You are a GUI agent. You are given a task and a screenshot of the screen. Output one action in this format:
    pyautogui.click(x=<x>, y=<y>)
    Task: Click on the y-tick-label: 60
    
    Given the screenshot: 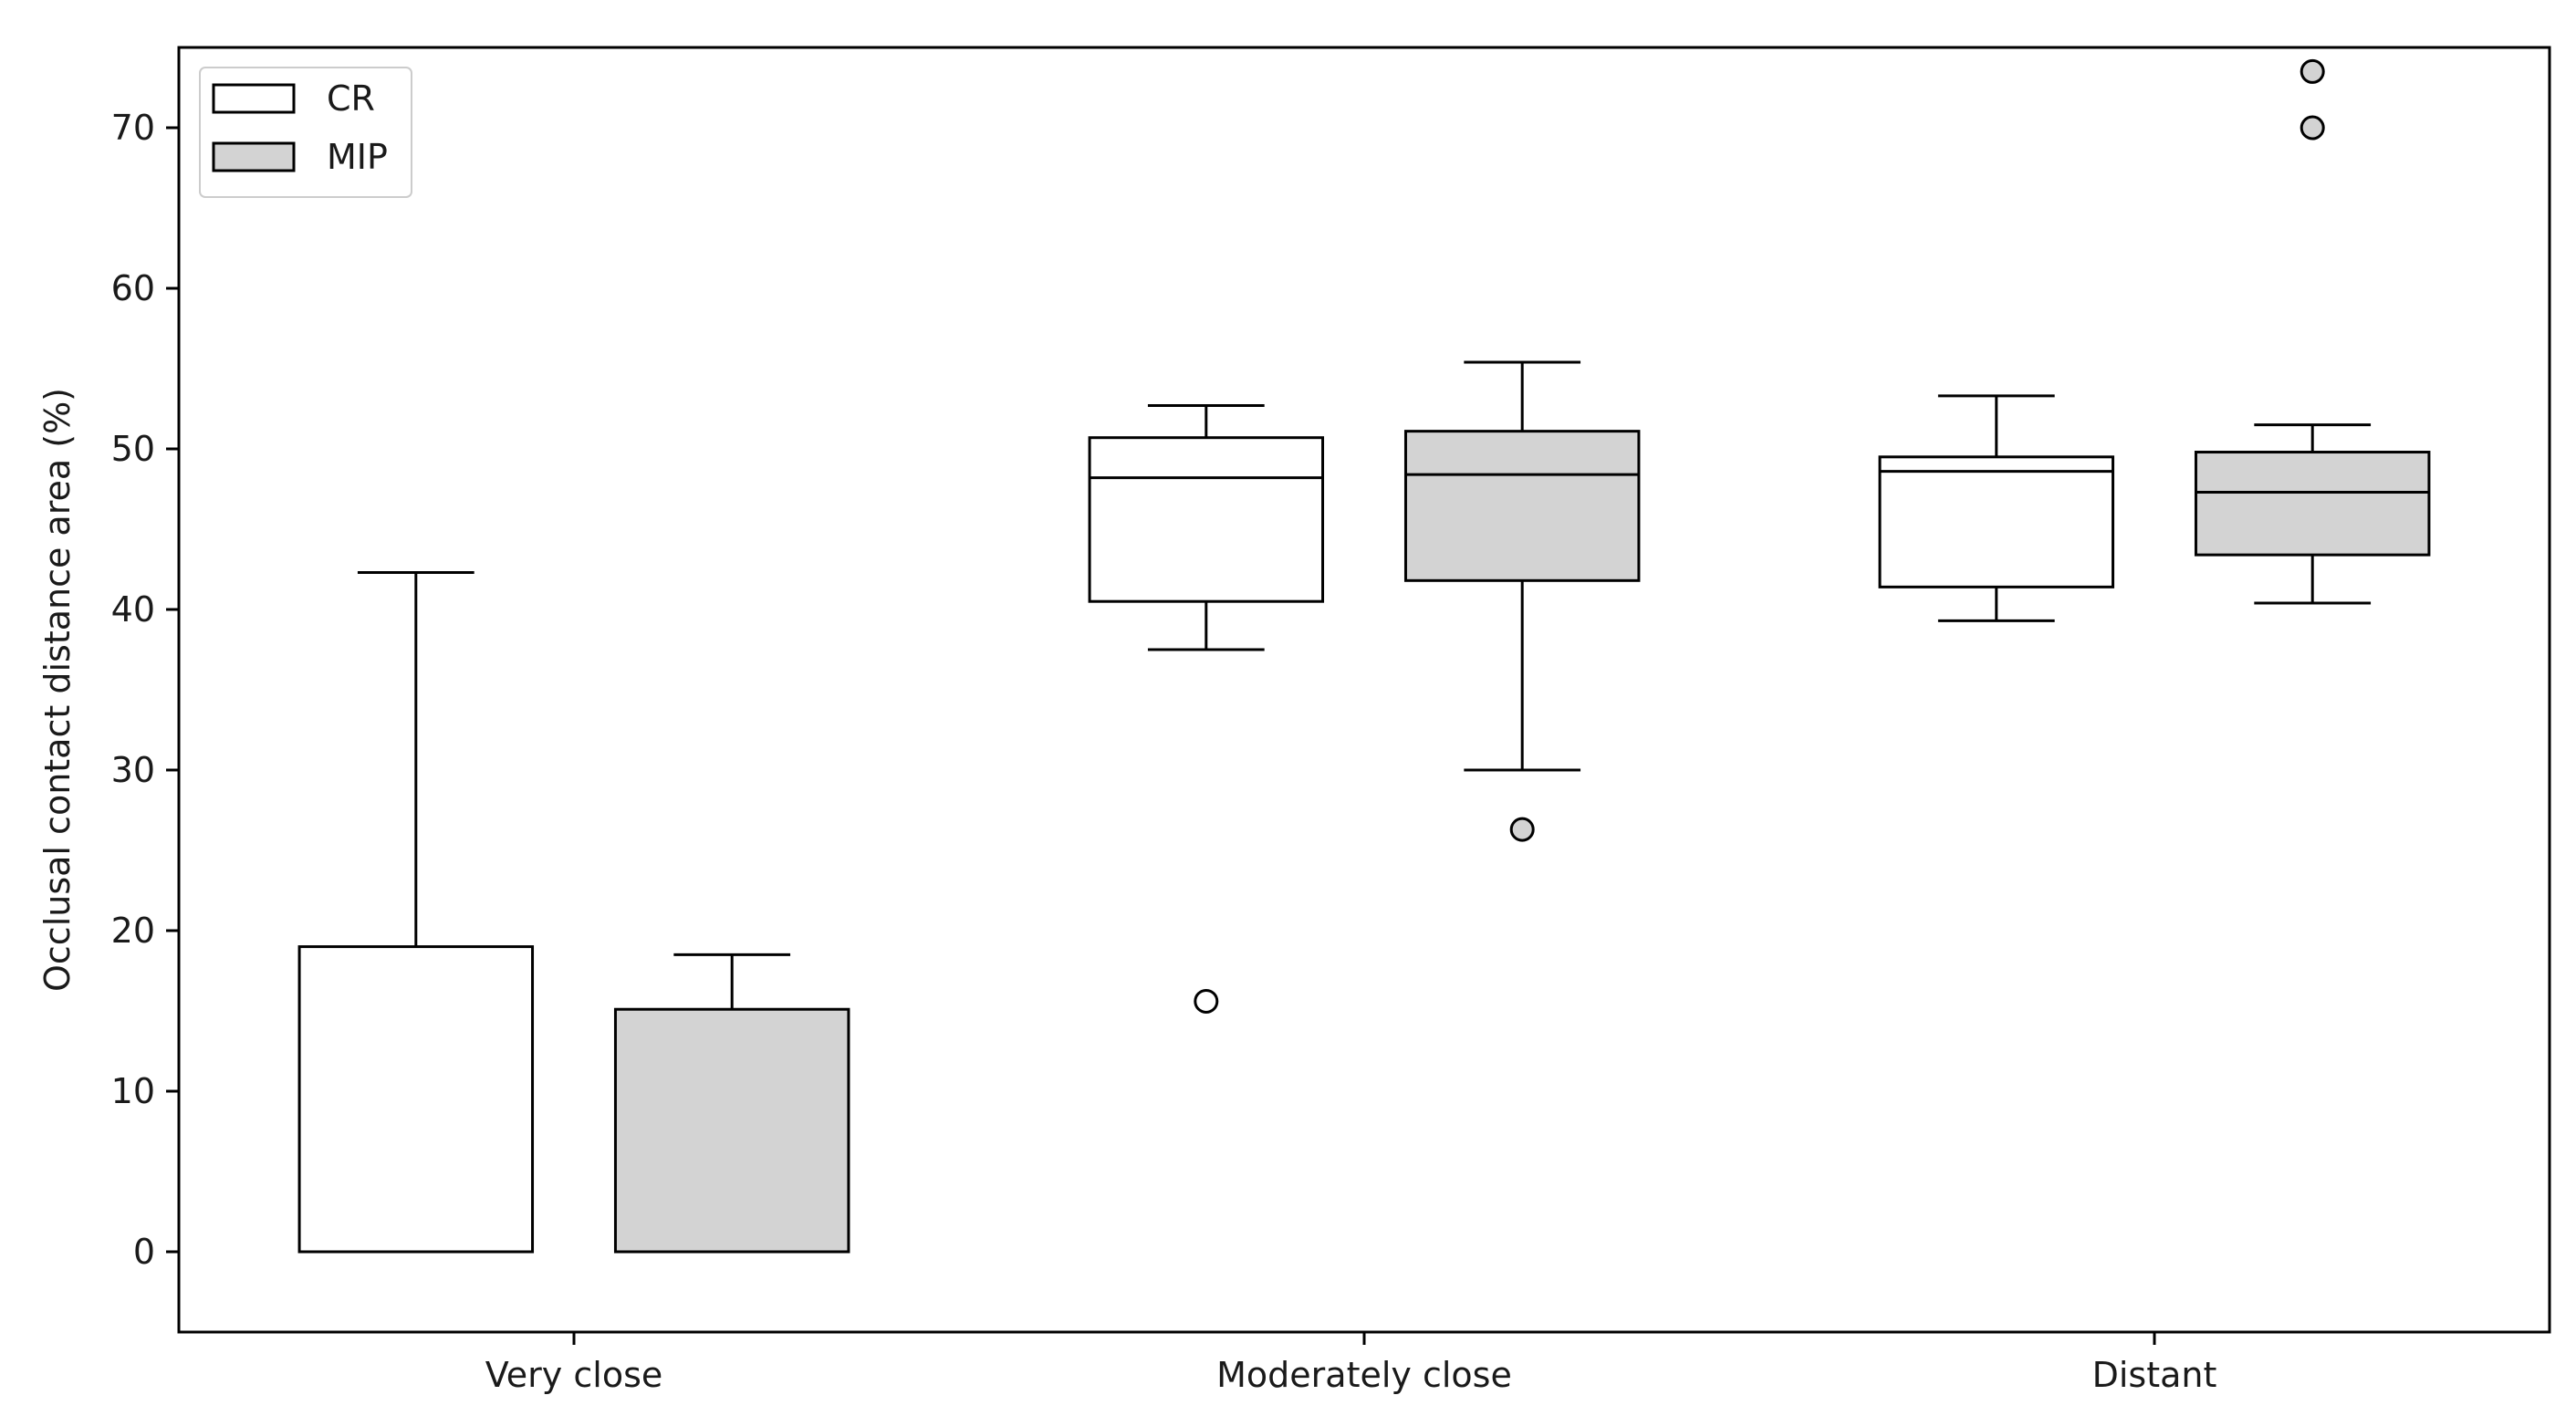 What is the action you would take?
    pyautogui.click(x=133, y=288)
    